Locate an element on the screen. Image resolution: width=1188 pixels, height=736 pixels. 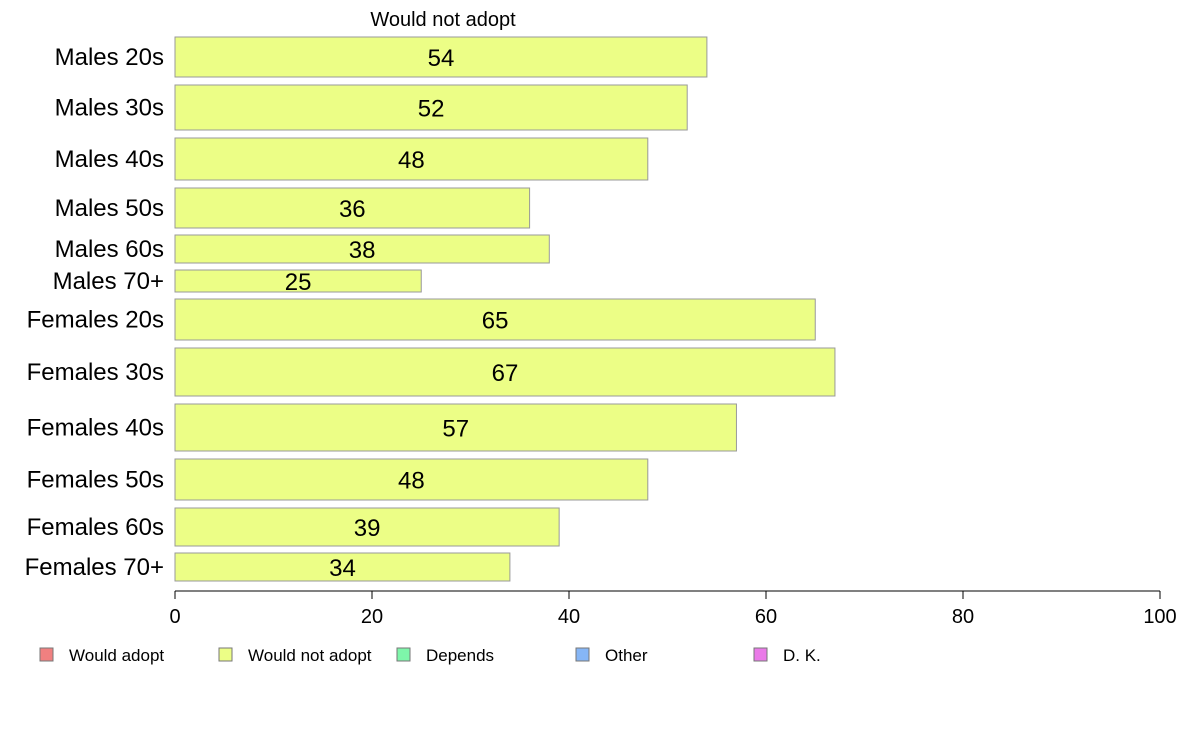
bar-value-label: 38 is located at coordinates (362, 250).